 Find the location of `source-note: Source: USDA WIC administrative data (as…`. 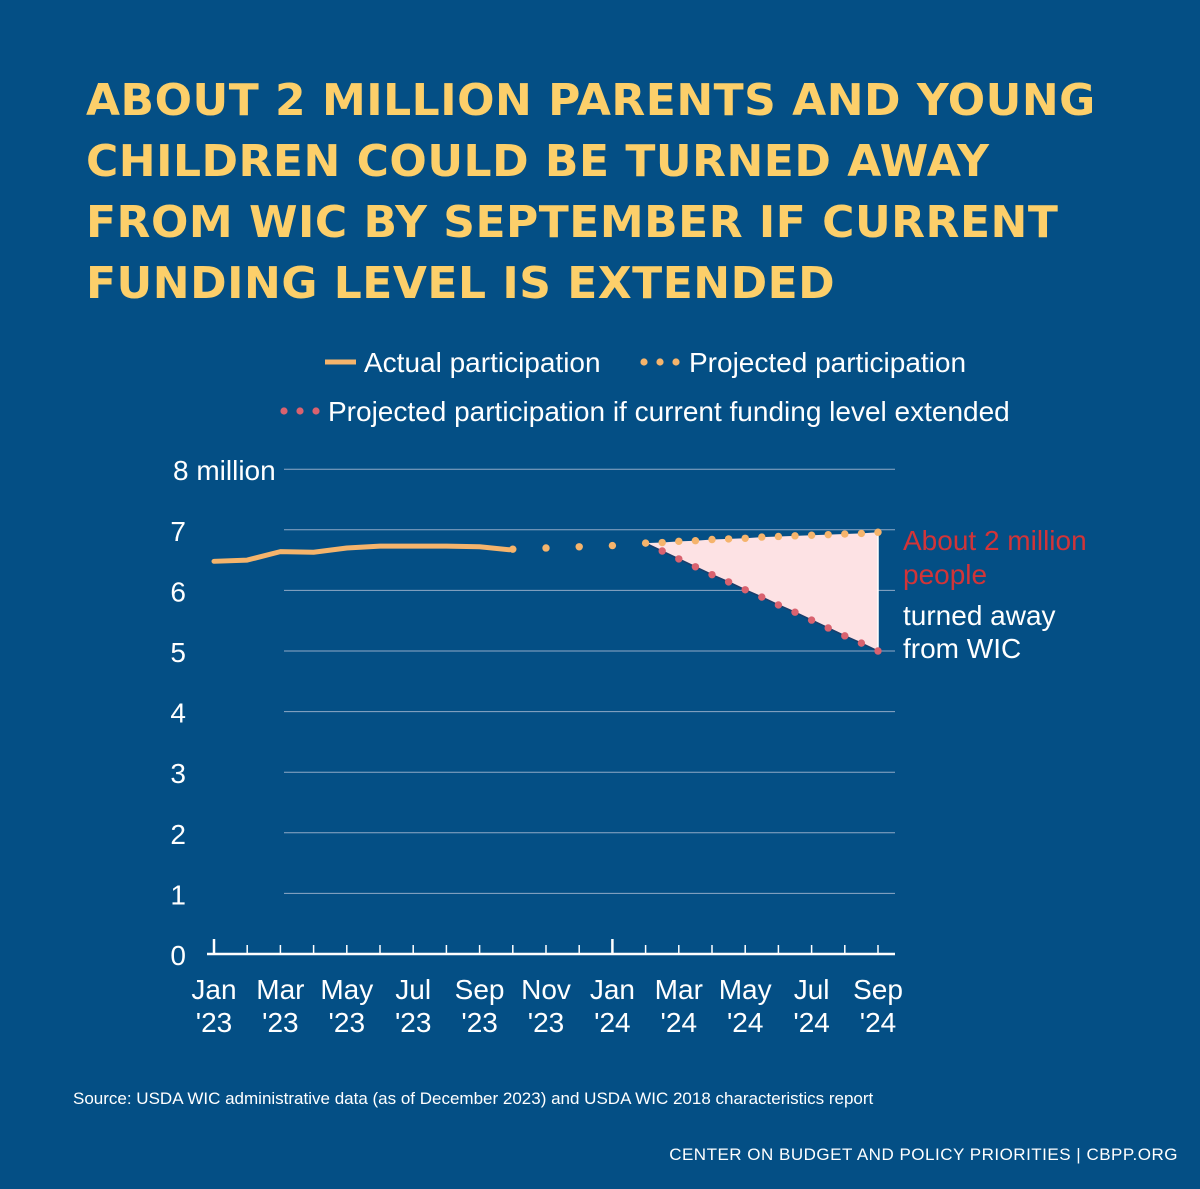

source-note: Source: USDA WIC administrative data (as… is located at coordinates (473, 1098).